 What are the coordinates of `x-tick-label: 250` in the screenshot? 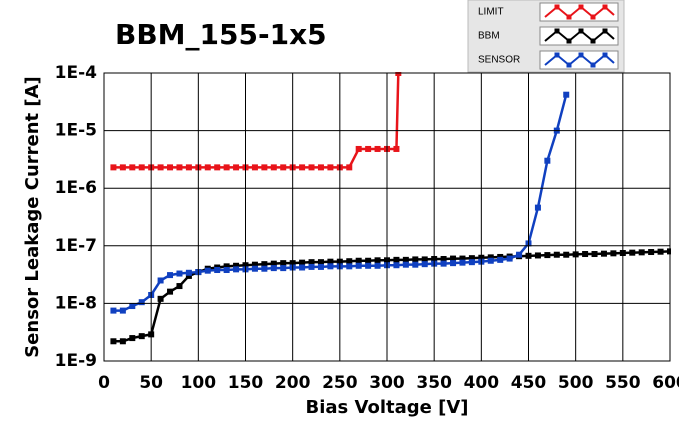 It's located at (340, 383).